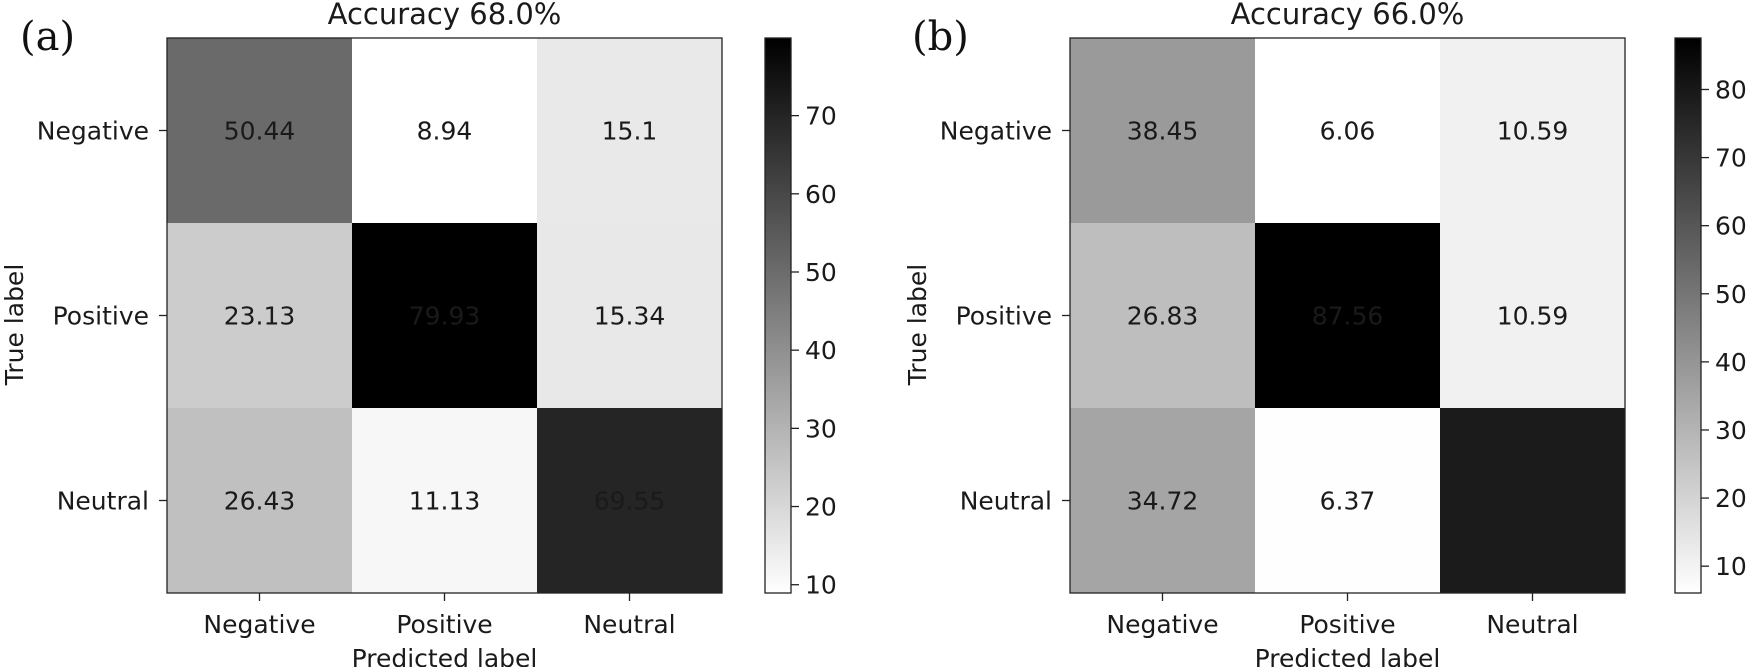 The image size is (1750, 667). Describe the element at coordinates (1162, 624) in the screenshot. I see `panel-b-x-tick-label: Negative` at that location.